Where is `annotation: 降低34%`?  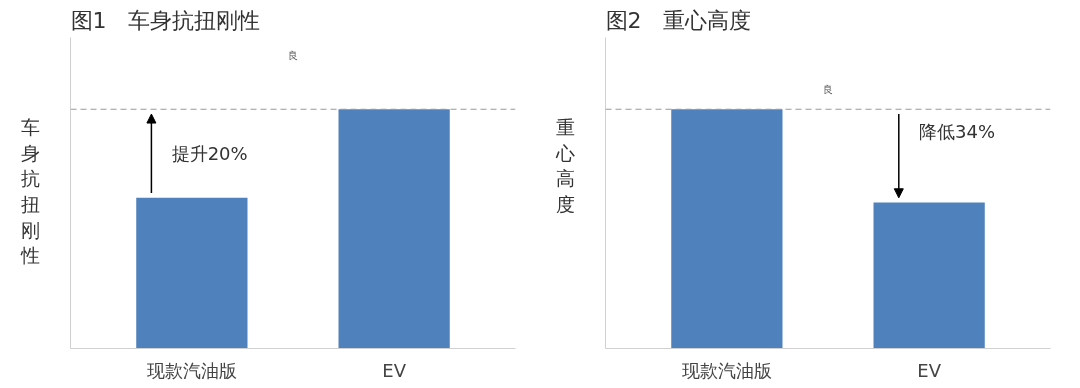 annotation: 降低34% is located at coordinates (957, 132).